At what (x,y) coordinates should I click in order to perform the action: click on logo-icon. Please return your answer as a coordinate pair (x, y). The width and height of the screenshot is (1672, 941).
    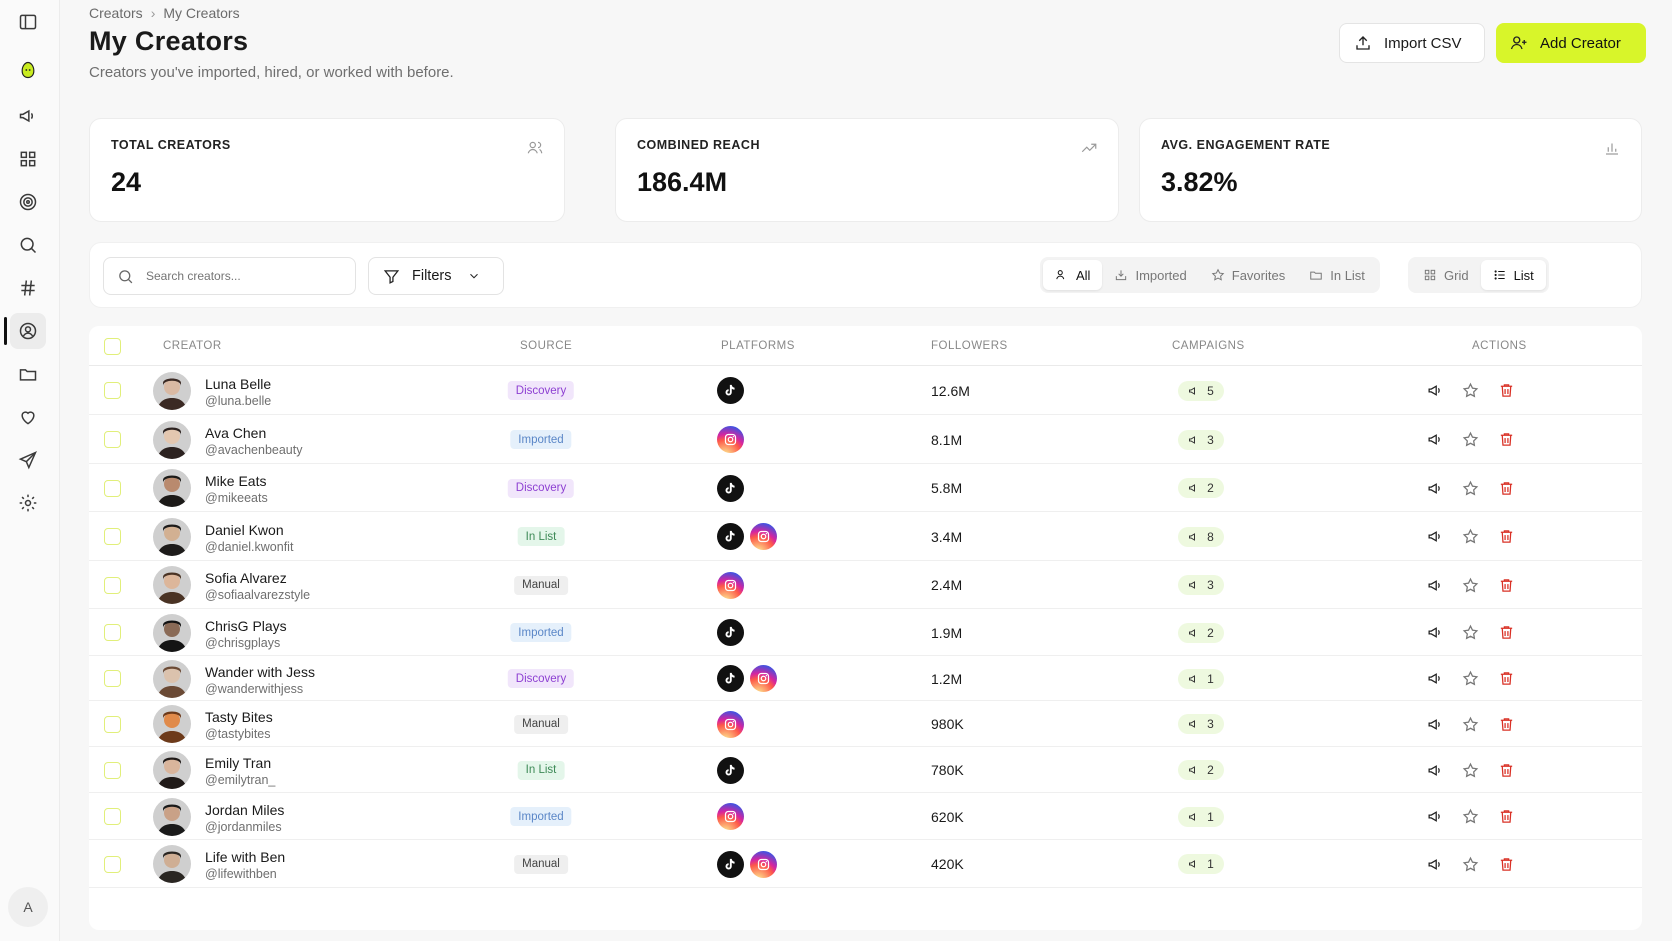
    Looking at the image, I should click on (28, 70).